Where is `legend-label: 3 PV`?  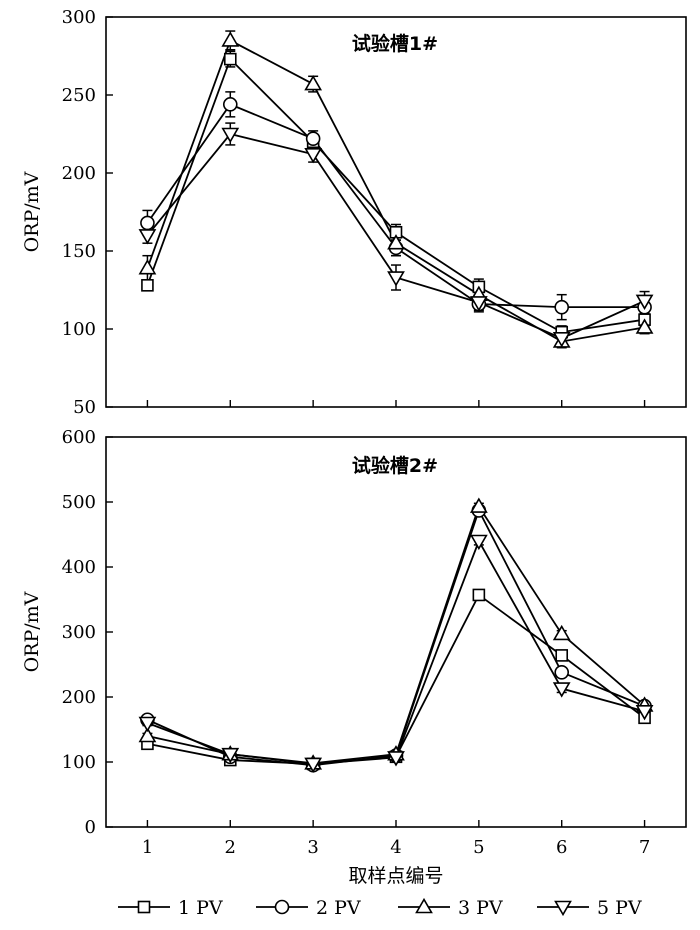 legend-label: 3 PV is located at coordinates (480, 908).